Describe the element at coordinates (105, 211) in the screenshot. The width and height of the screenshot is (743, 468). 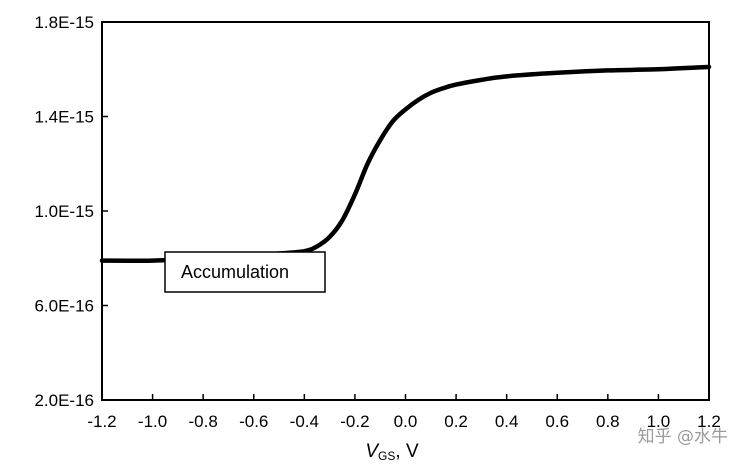
I see `y-axis-ticks` at that location.